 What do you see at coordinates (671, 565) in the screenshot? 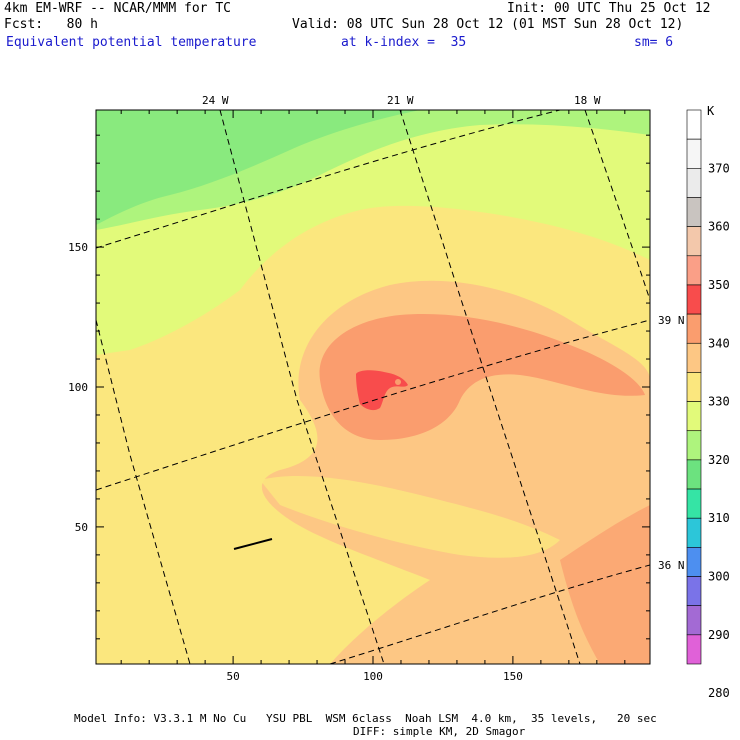
I see `lat-label-36n: 36 N` at bounding box center [671, 565].